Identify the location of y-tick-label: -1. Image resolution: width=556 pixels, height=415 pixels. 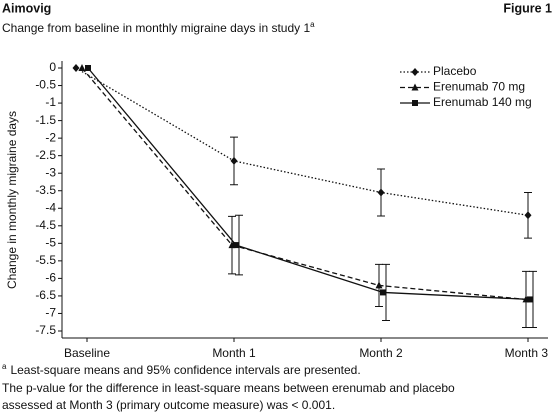
(50, 102).